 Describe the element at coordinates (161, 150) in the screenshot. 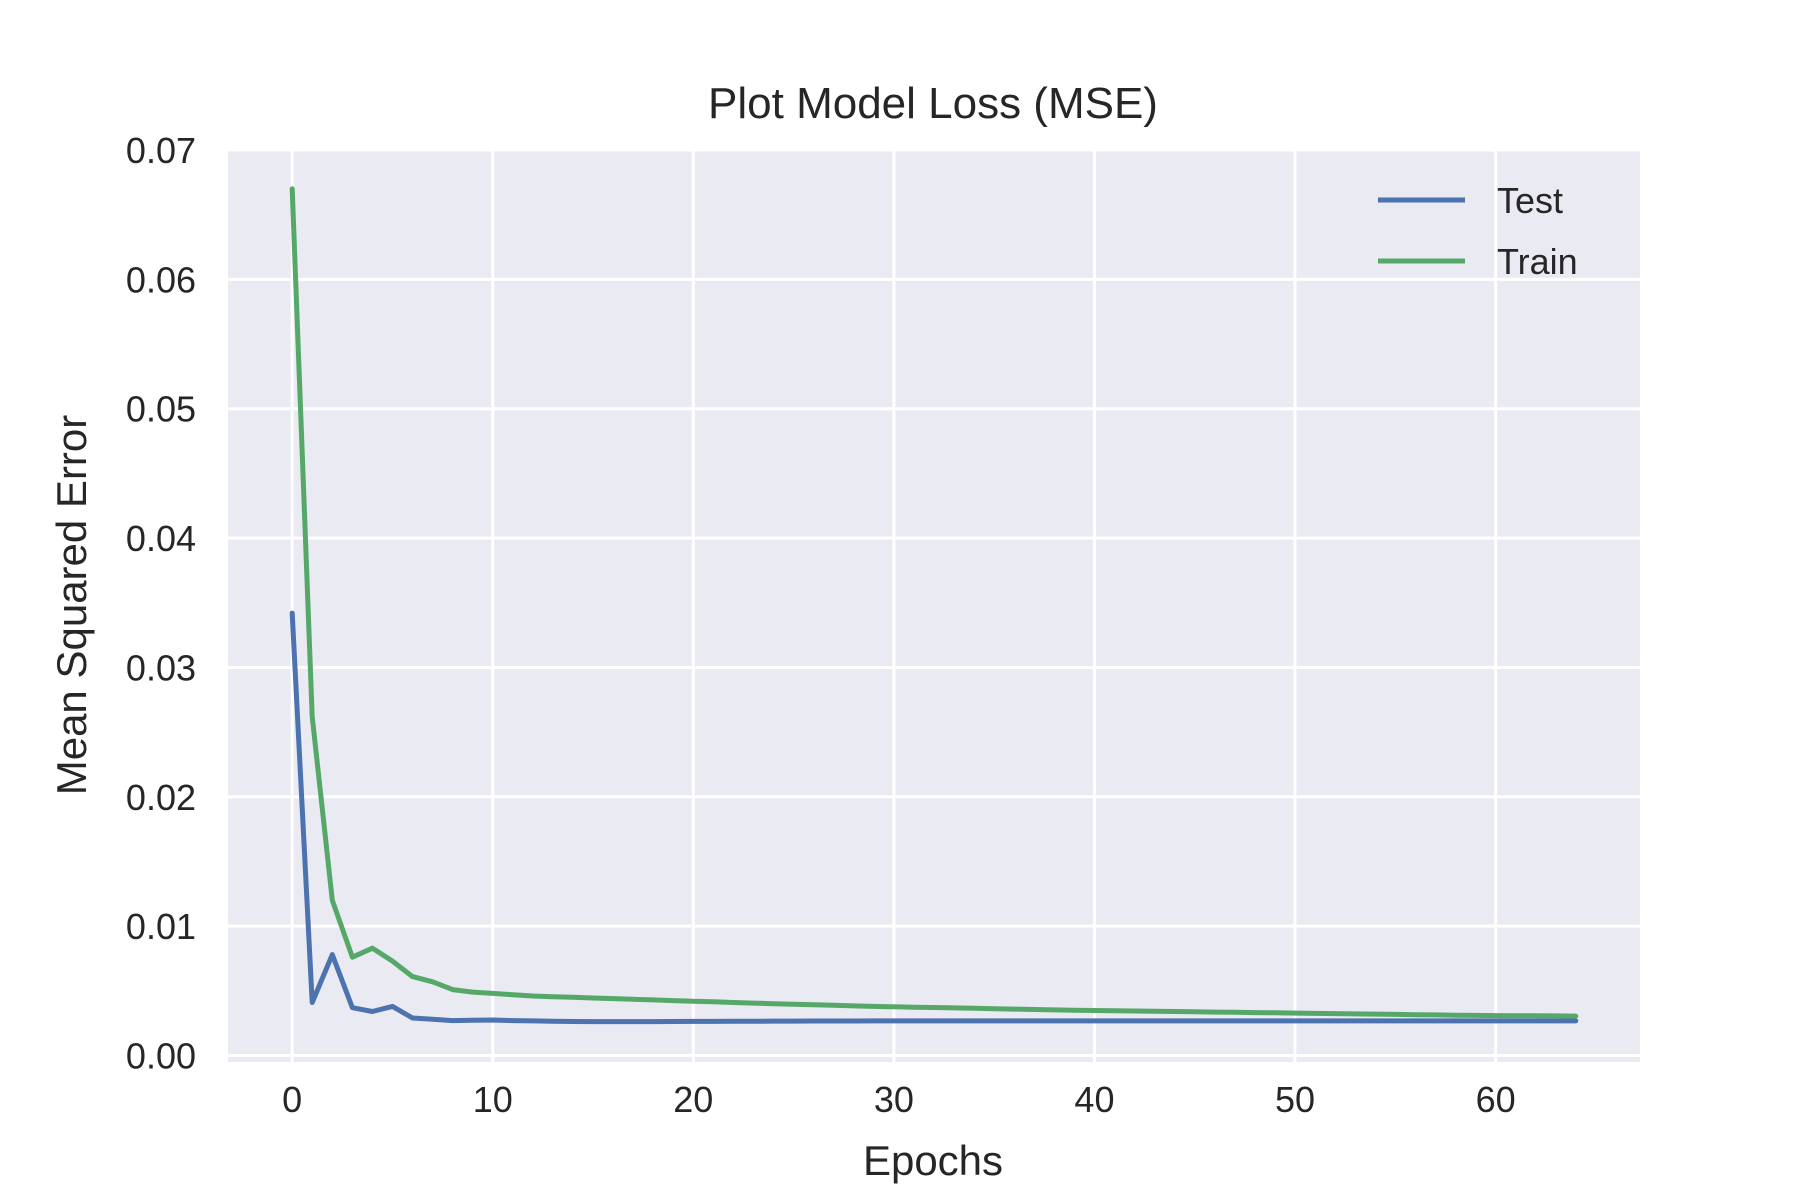

I see `y-tick-label: 0.07` at that location.